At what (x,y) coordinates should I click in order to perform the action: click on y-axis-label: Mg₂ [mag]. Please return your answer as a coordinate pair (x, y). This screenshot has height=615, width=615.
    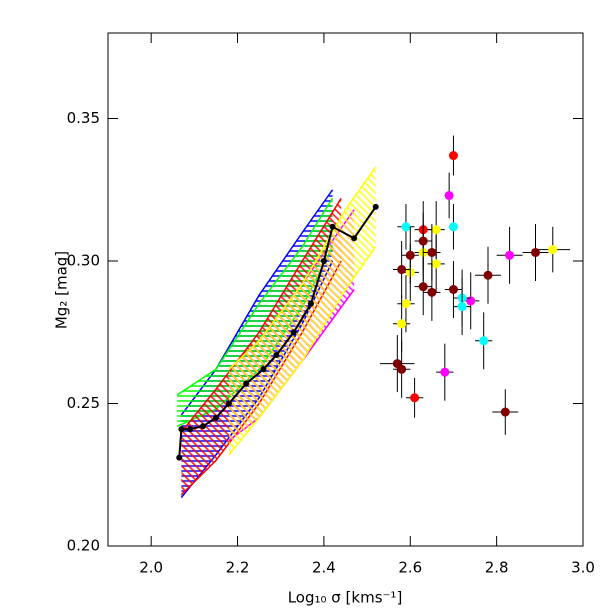
    Looking at the image, I should click on (62, 290).